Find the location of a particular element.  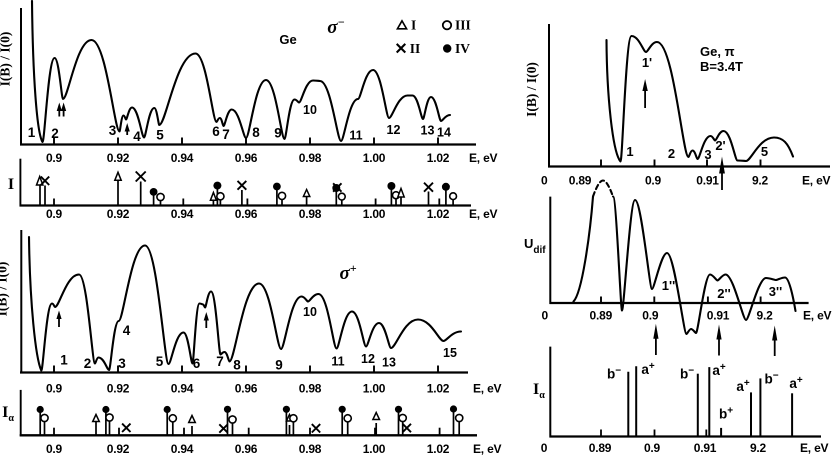

svg-text: 1' is located at coordinates (647, 62).